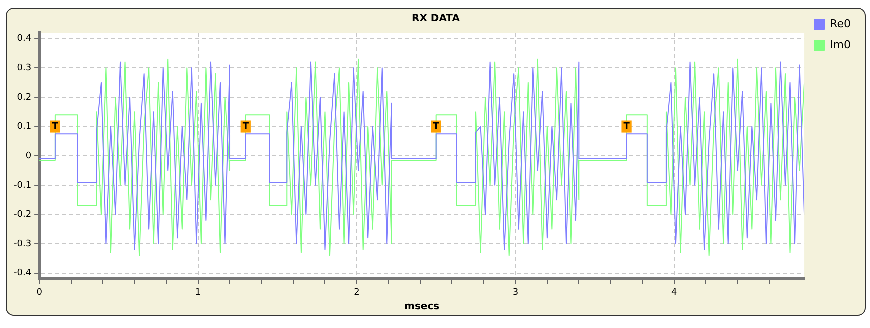  I want to click on x-tick-label: 1, so click(198, 293).